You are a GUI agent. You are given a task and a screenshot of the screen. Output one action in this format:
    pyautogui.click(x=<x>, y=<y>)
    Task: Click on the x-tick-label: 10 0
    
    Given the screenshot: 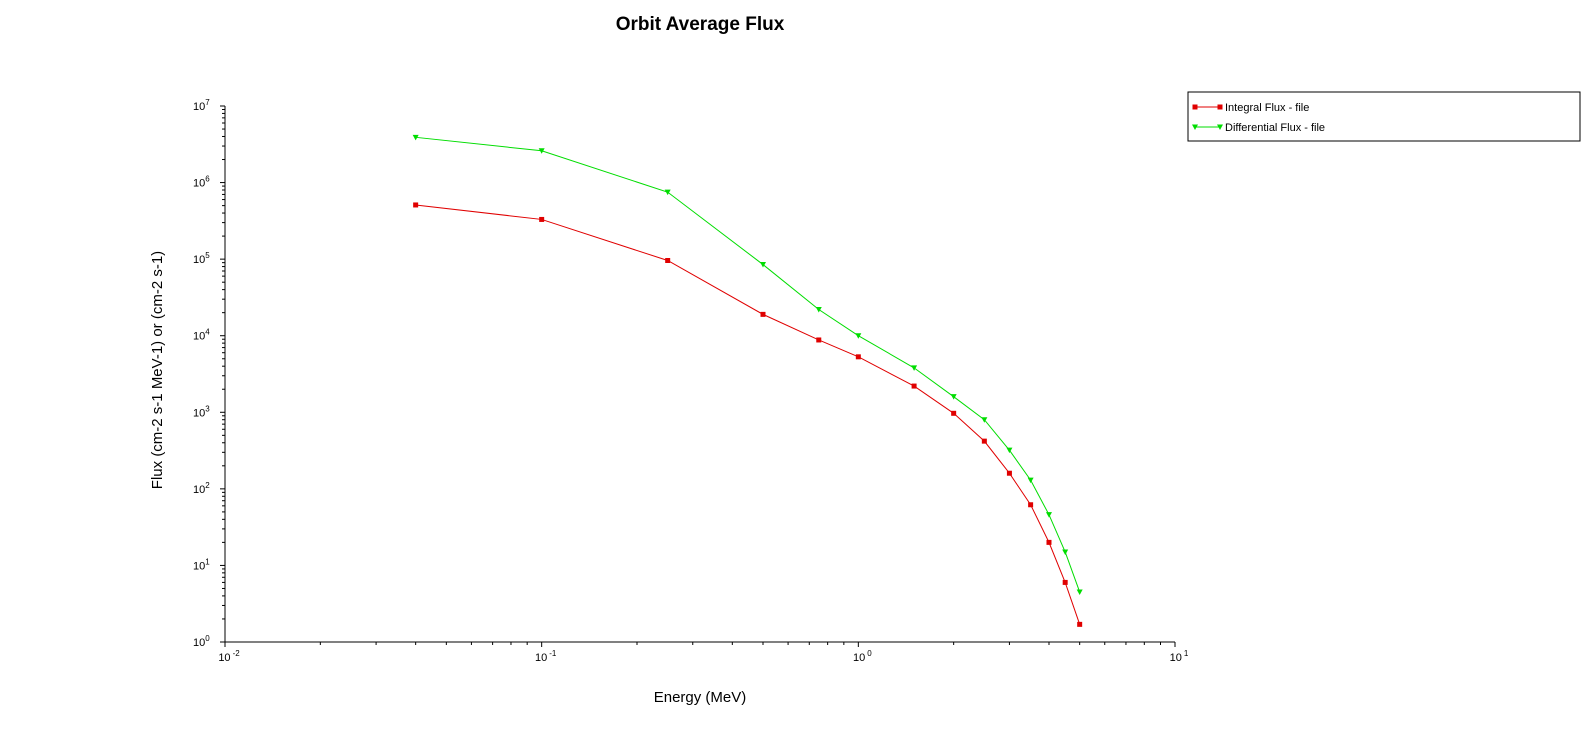 What is the action you would take?
    pyautogui.click(x=862, y=656)
    